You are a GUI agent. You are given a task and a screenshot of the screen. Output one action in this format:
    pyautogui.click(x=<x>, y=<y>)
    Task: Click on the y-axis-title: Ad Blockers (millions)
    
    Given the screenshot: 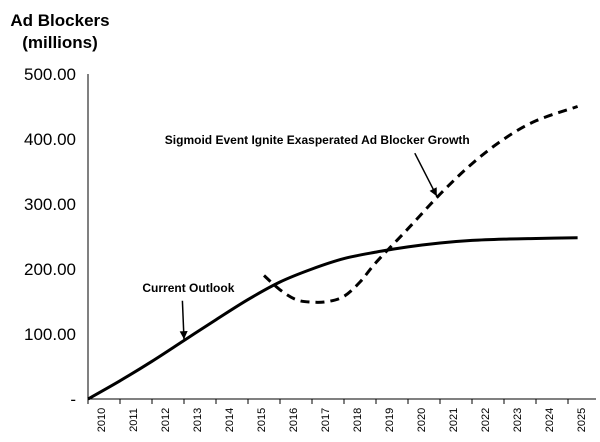 What is the action you would take?
    pyautogui.click(x=59, y=31)
    